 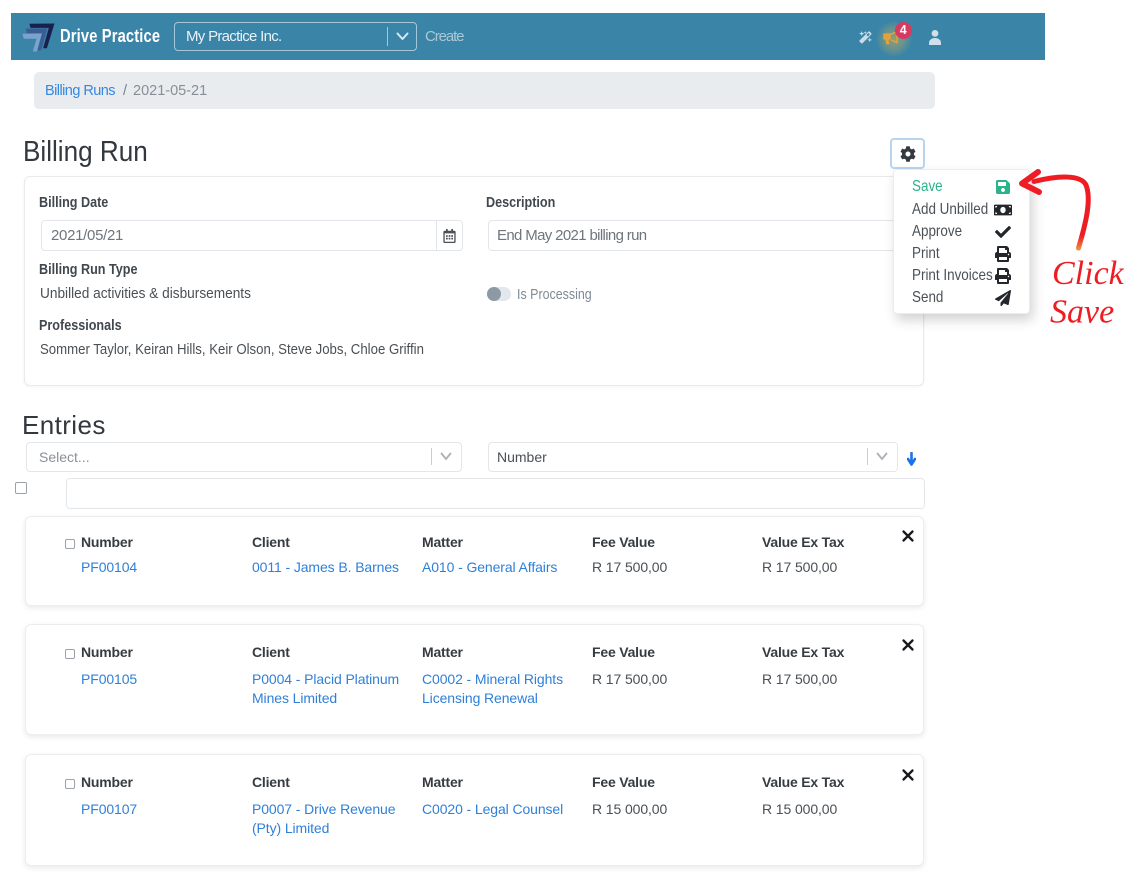 I want to click on svg-text: Save, so click(x=1082, y=312).